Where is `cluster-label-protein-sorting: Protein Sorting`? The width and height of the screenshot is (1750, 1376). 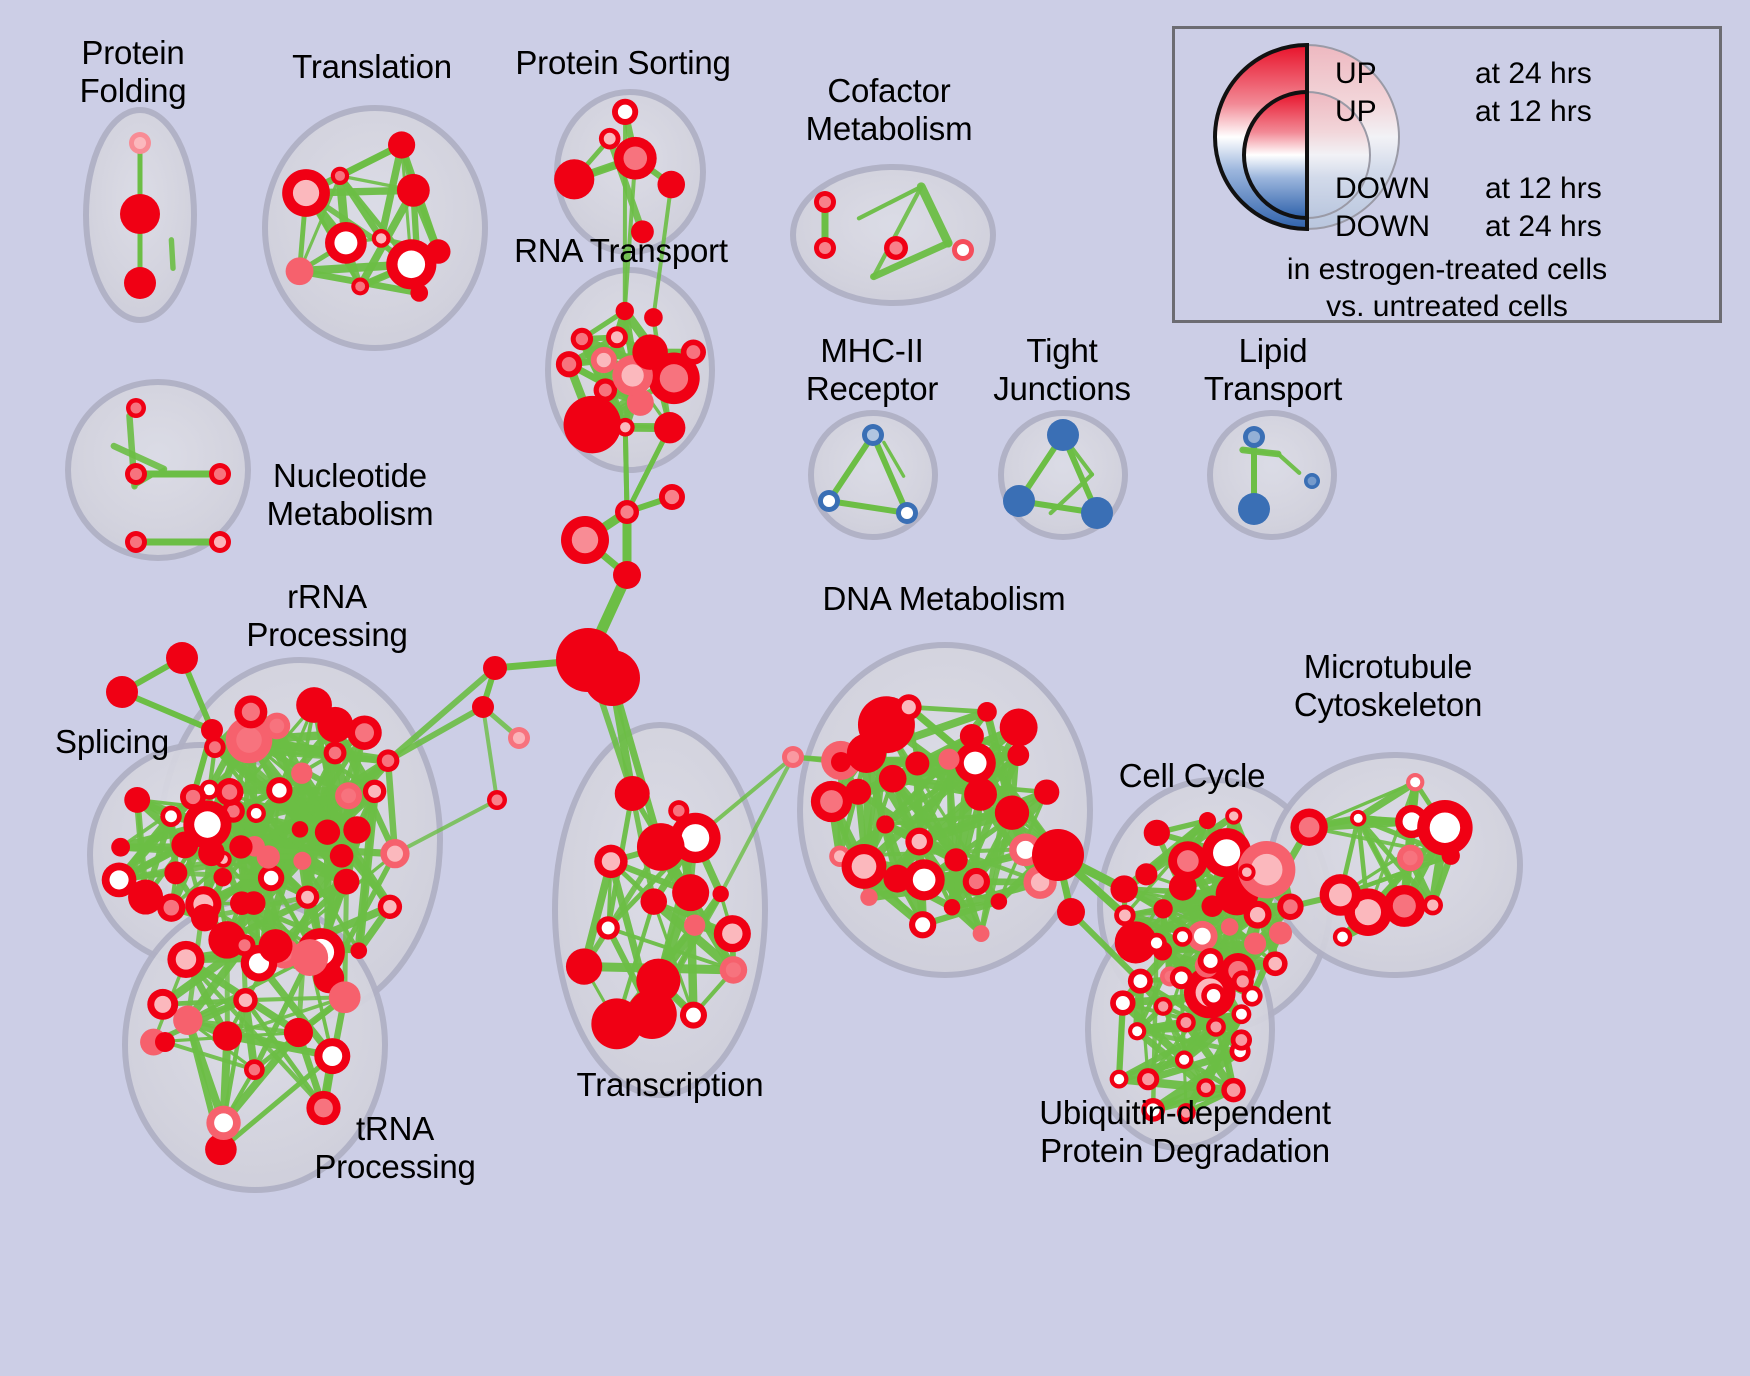
cluster-label-protein-sorting: Protein Sorting is located at coordinates (623, 62).